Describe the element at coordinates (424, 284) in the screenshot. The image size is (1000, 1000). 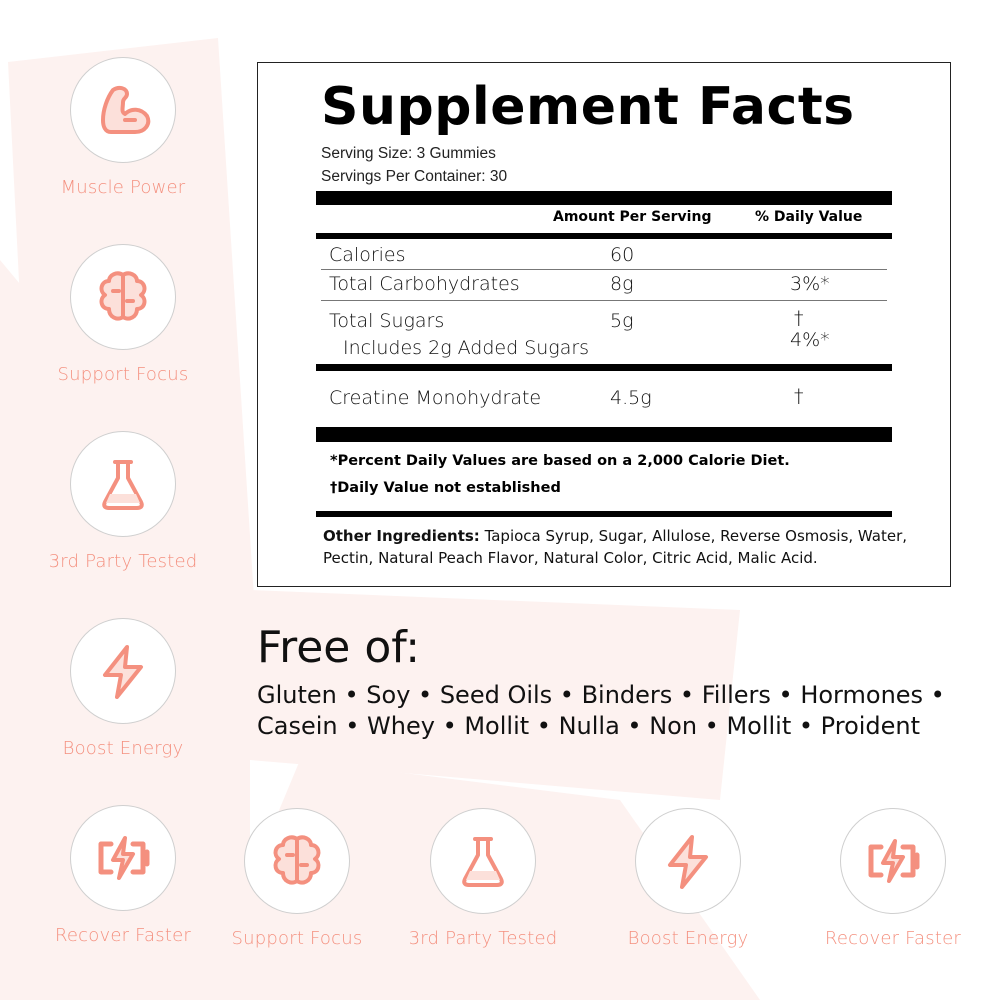
I see `row-name: Total Carbohydrates` at that location.